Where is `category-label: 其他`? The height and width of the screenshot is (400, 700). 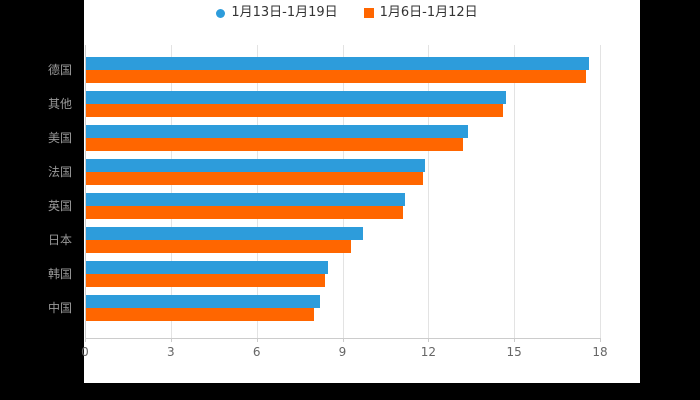
category-label: 其他 is located at coordinates (59, 104).